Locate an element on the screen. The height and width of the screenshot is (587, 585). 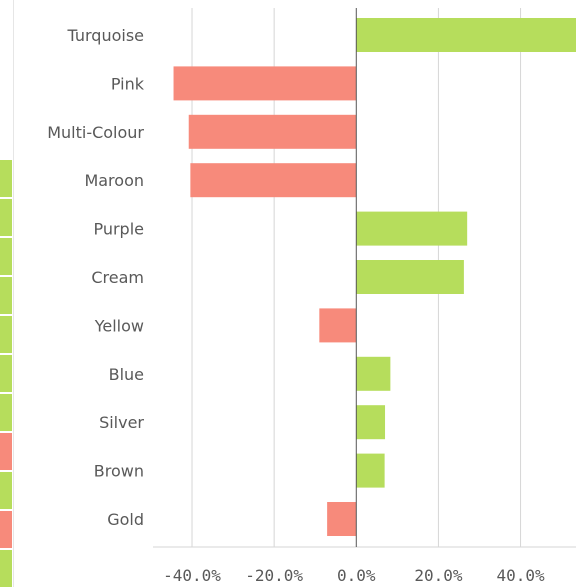
x-axis-tick-labels: -40.0% -20.0% 0.0% 20.0% 40.0% is located at coordinates (354, 575).